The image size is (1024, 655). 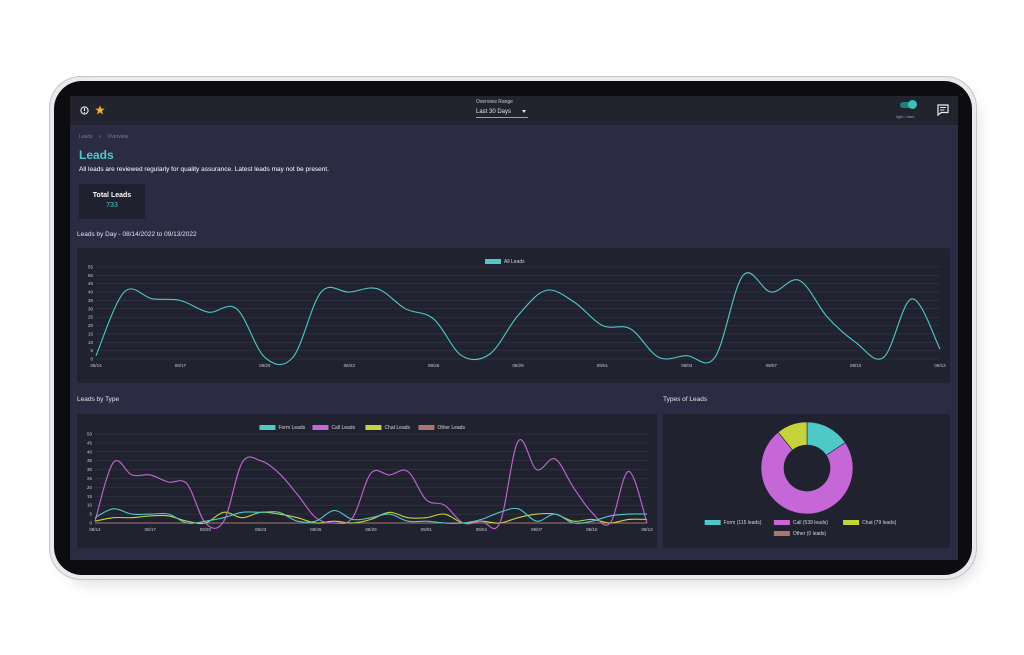 What do you see at coordinates (96, 155) in the screenshot?
I see `page-title: Leads` at bounding box center [96, 155].